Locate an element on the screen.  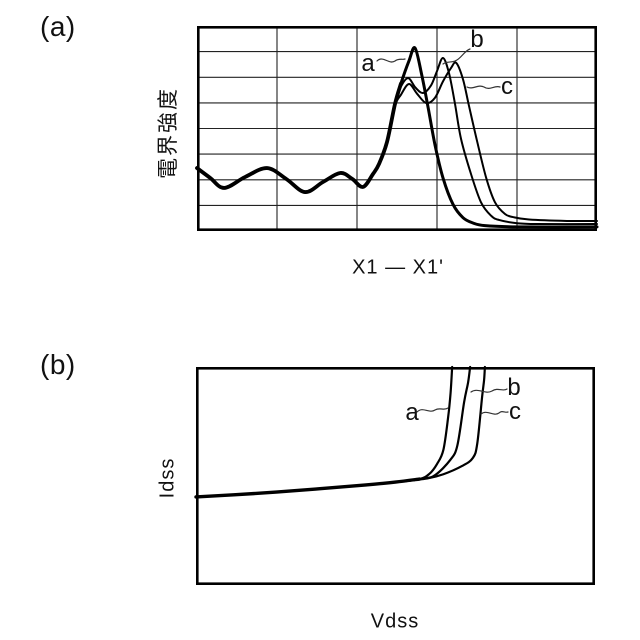
panel-b-leader-lines is located at coordinates (462, 401).